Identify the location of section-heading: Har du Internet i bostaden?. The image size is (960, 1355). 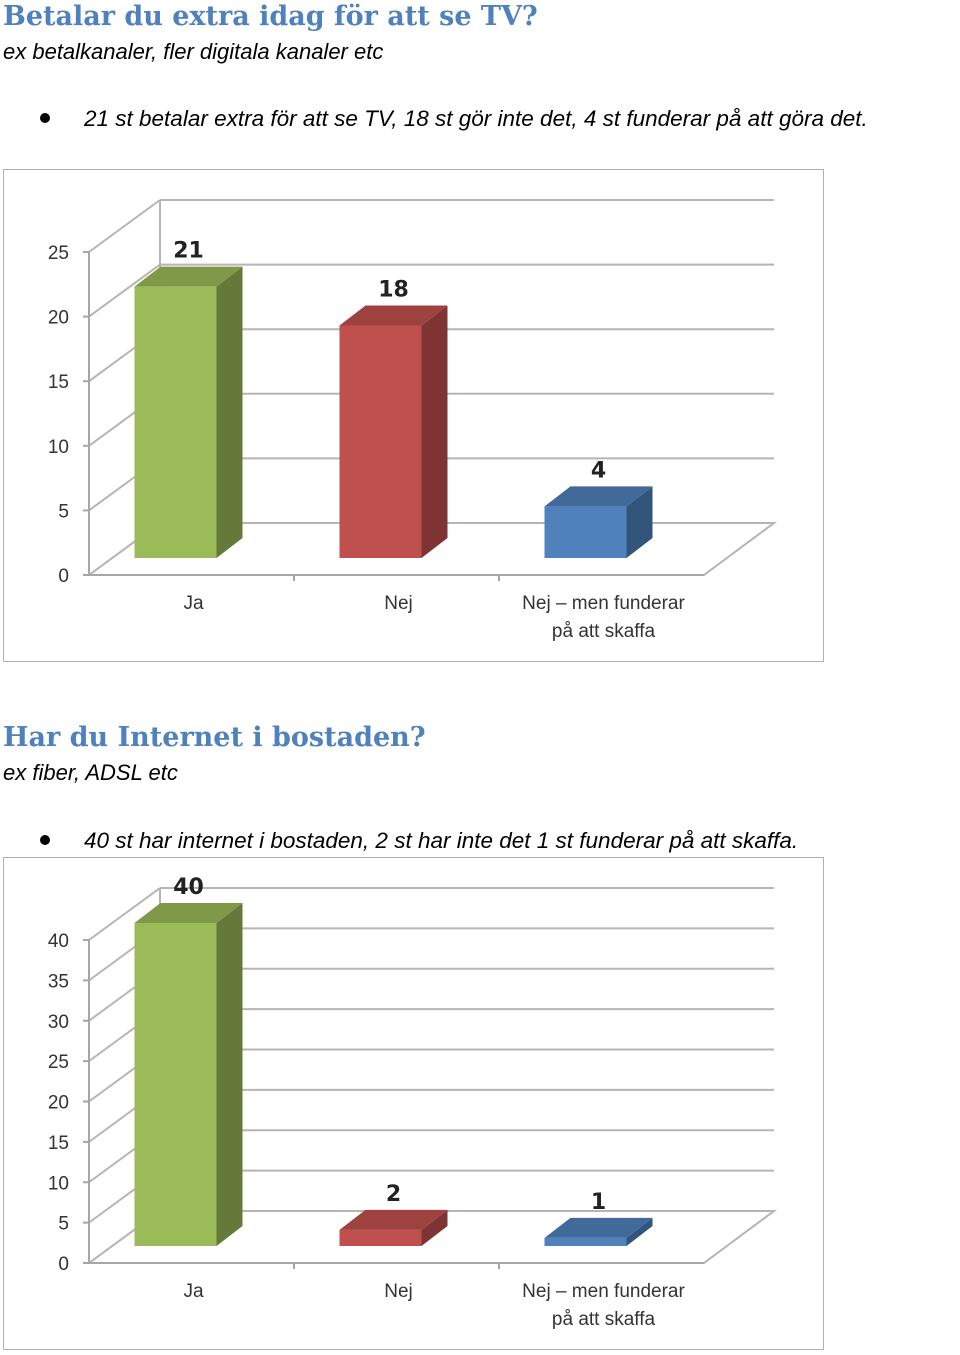
(214, 737).